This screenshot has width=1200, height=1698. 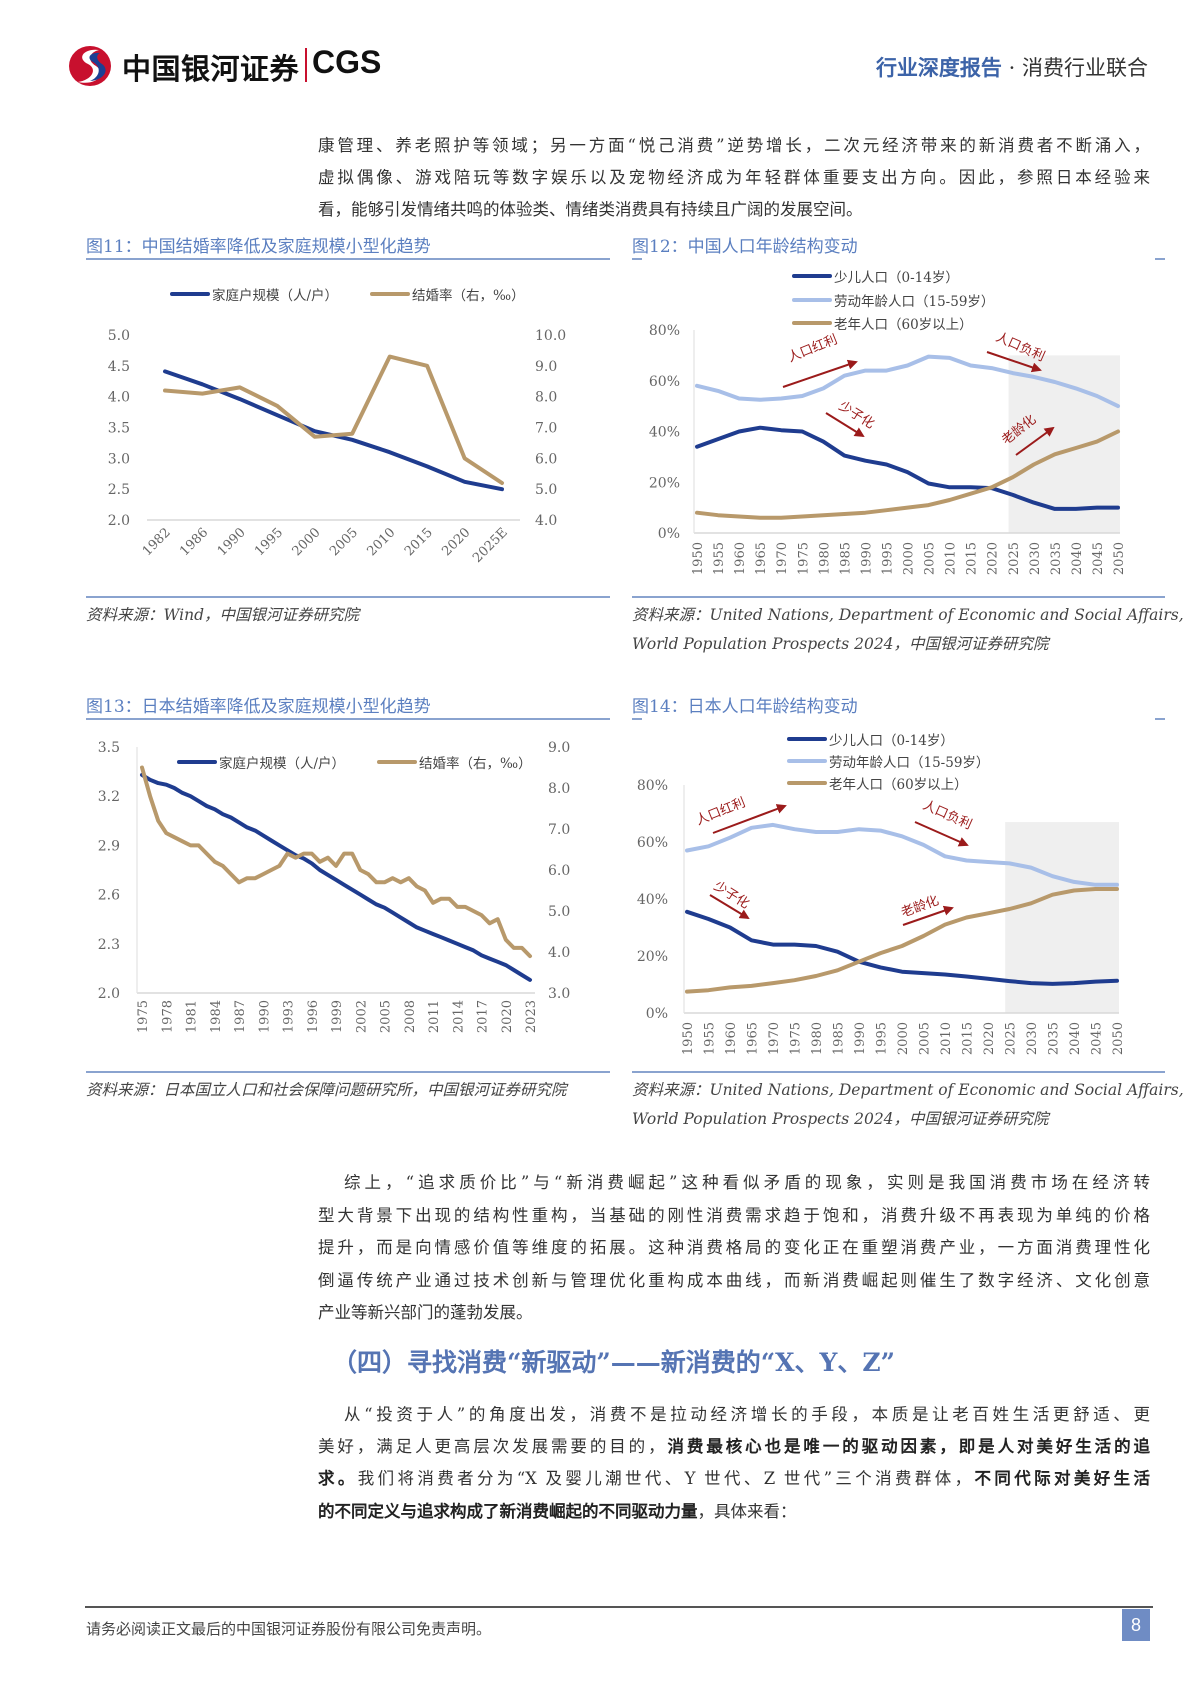 I want to click on body-line: 的不同定义与追求构成了新消费崛起的不同驱动力量，具体来看：, so click(x=557, y=1511).